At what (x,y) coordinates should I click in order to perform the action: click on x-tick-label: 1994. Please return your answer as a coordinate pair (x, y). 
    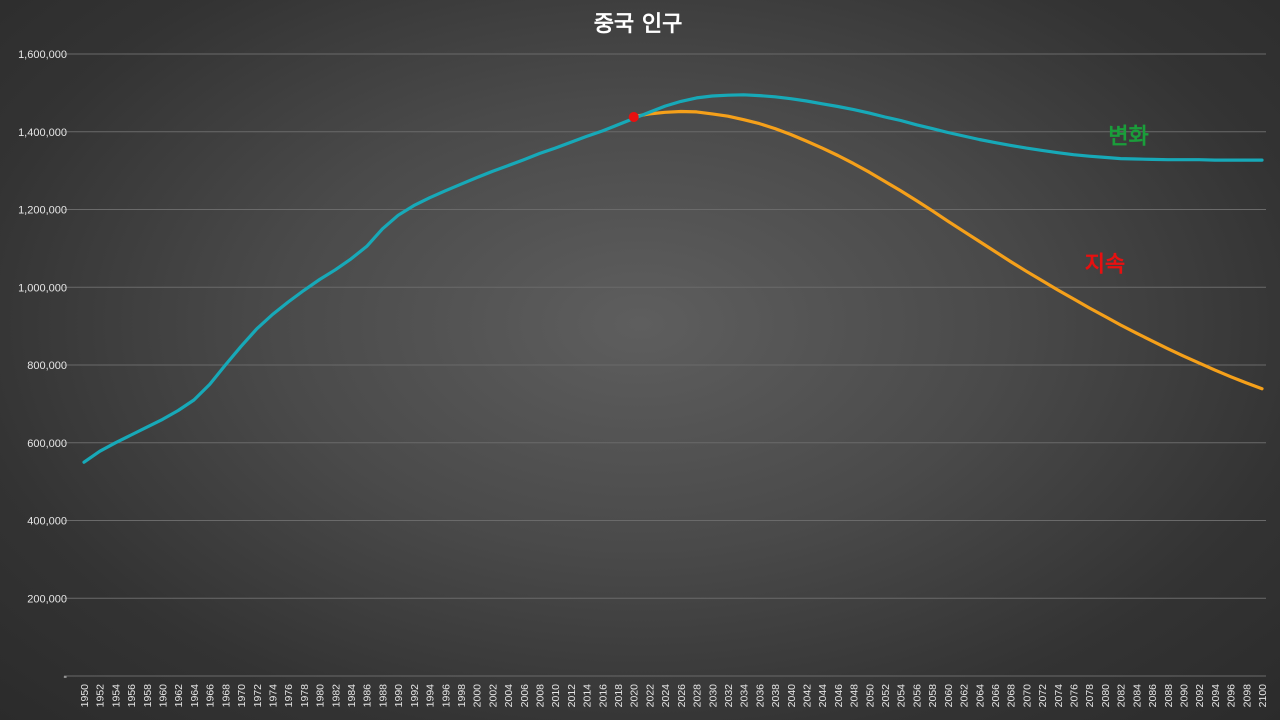
    Looking at the image, I should click on (431, 696).